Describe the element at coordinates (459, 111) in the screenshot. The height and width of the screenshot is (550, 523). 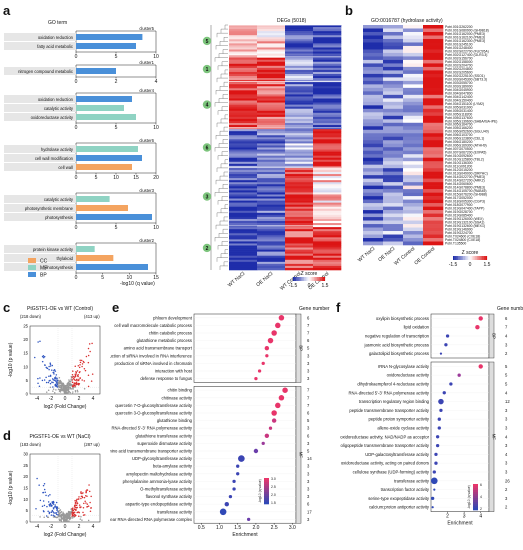
I see `gene-label: Potri.005G031400` at that location.